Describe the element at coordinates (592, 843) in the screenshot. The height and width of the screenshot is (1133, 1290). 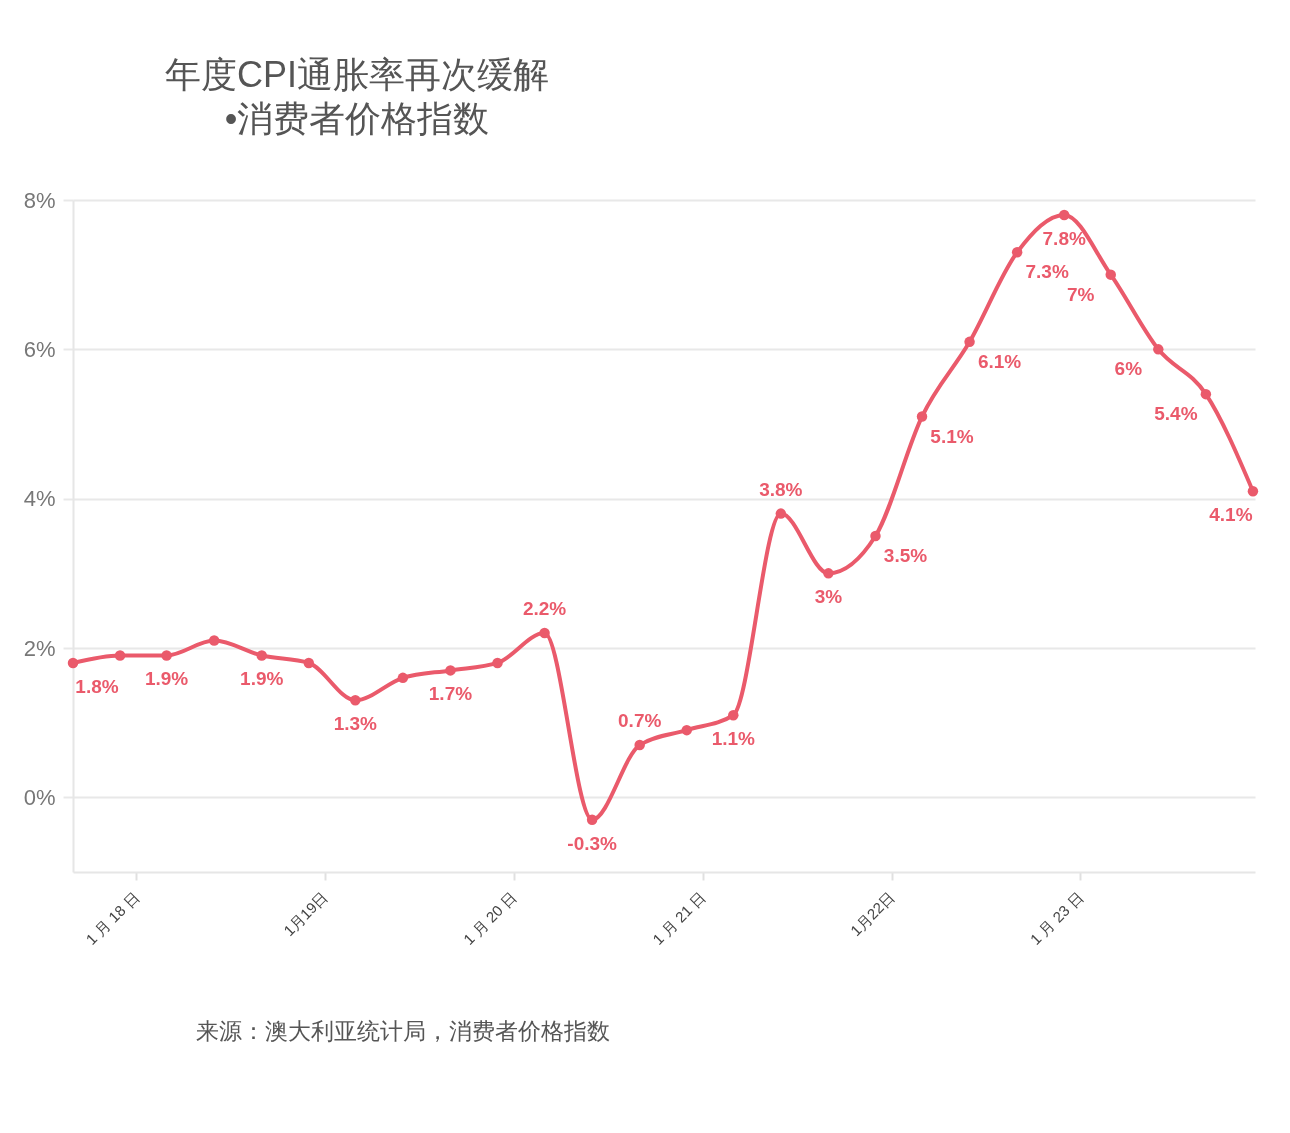
I see `data-label: -0.3%` at that location.